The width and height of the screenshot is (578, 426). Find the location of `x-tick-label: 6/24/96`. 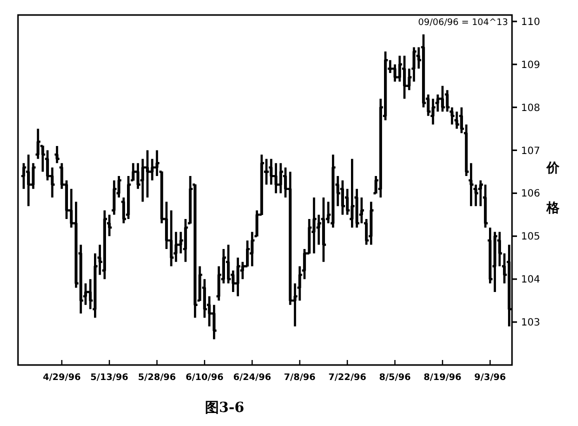

x-tick-label: 6/24/96 is located at coordinates (252, 378).